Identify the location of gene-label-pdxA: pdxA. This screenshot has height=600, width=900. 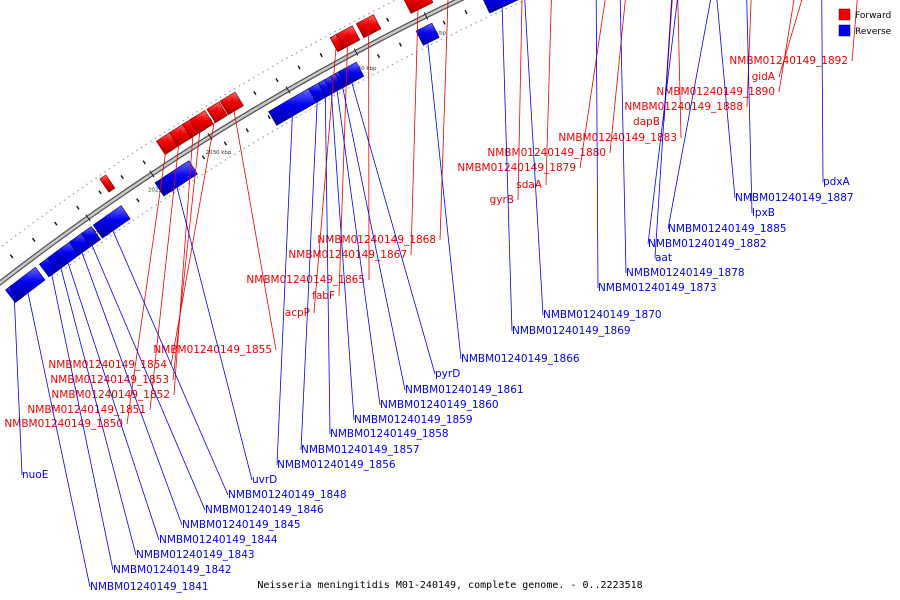
(837, 182).